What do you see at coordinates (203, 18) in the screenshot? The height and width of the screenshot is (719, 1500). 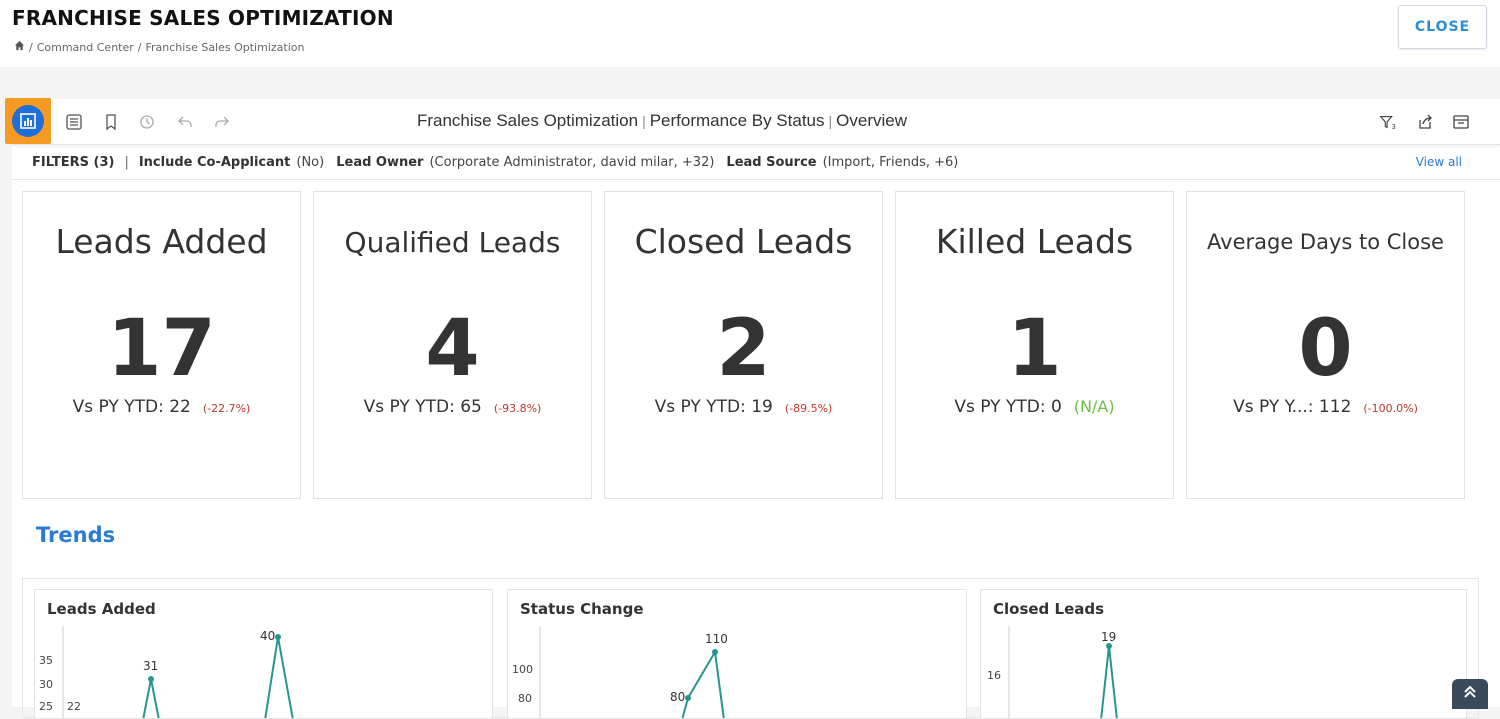 I see `page-title: FRANCHISE SALES OPTIMIZATION` at bounding box center [203, 18].